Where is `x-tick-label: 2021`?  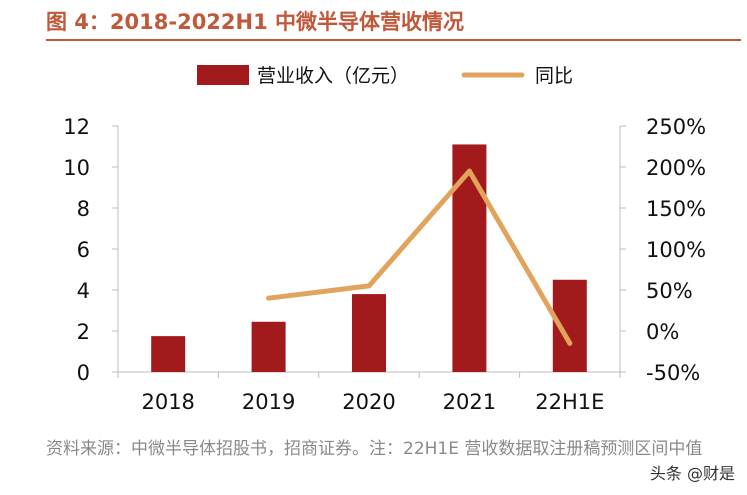
x-tick-label: 2021 is located at coordinates (469, 402).